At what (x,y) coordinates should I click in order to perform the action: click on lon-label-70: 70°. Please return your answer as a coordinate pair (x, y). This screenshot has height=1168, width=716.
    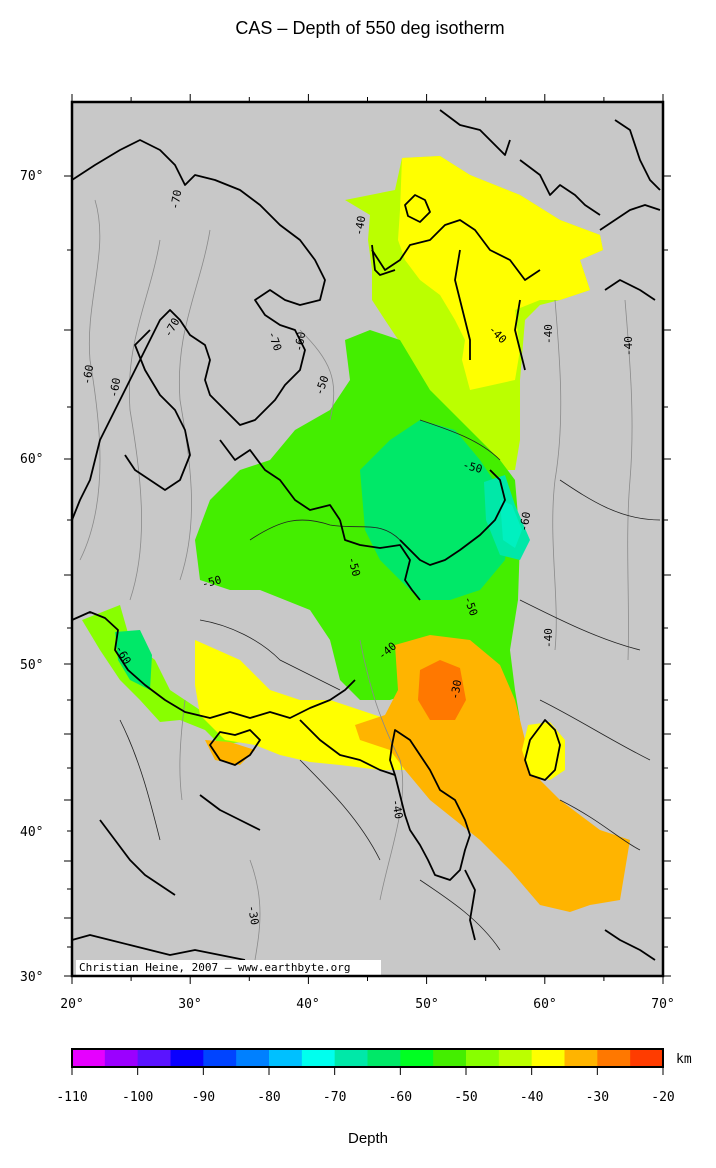
    Looking at the image, I should click on (662, 1004).